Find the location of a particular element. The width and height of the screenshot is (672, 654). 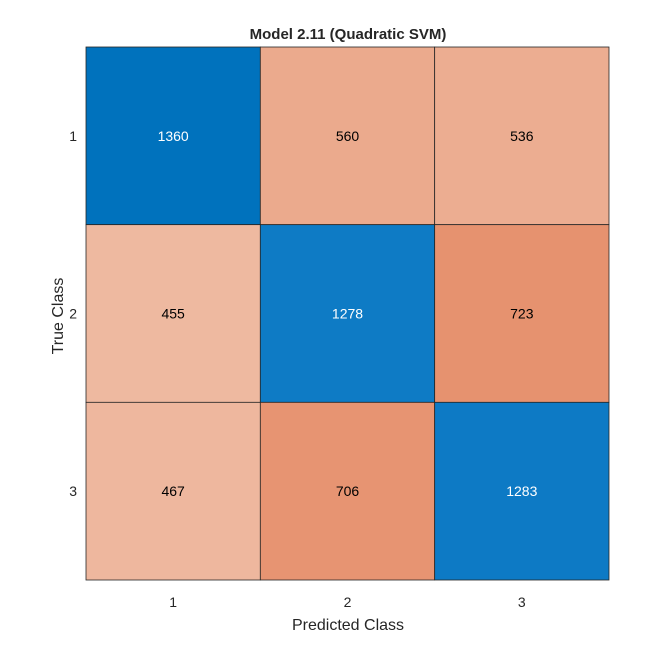

cell-value-1-3: 536 is located at coordinates (522, 136).